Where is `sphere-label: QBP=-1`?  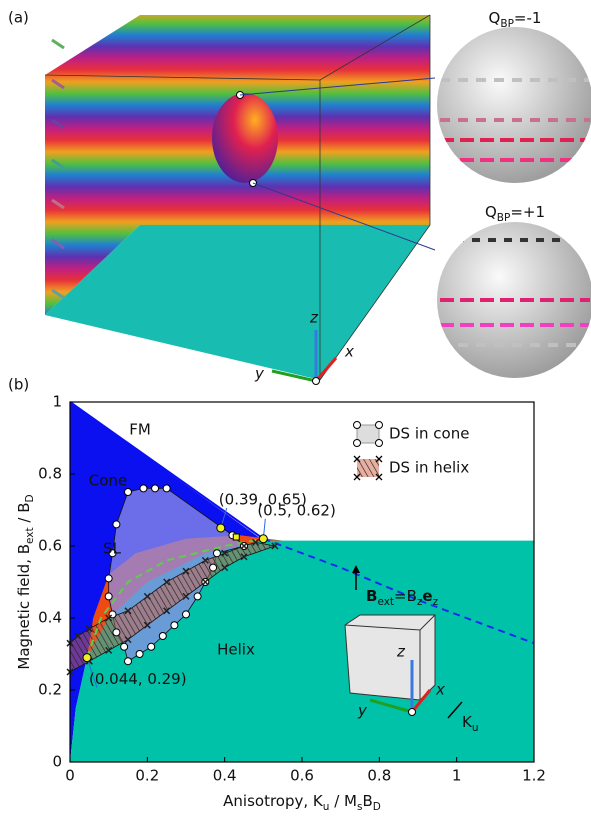 sphere-label: QBP=-1 is located at coordinates (515, 20).